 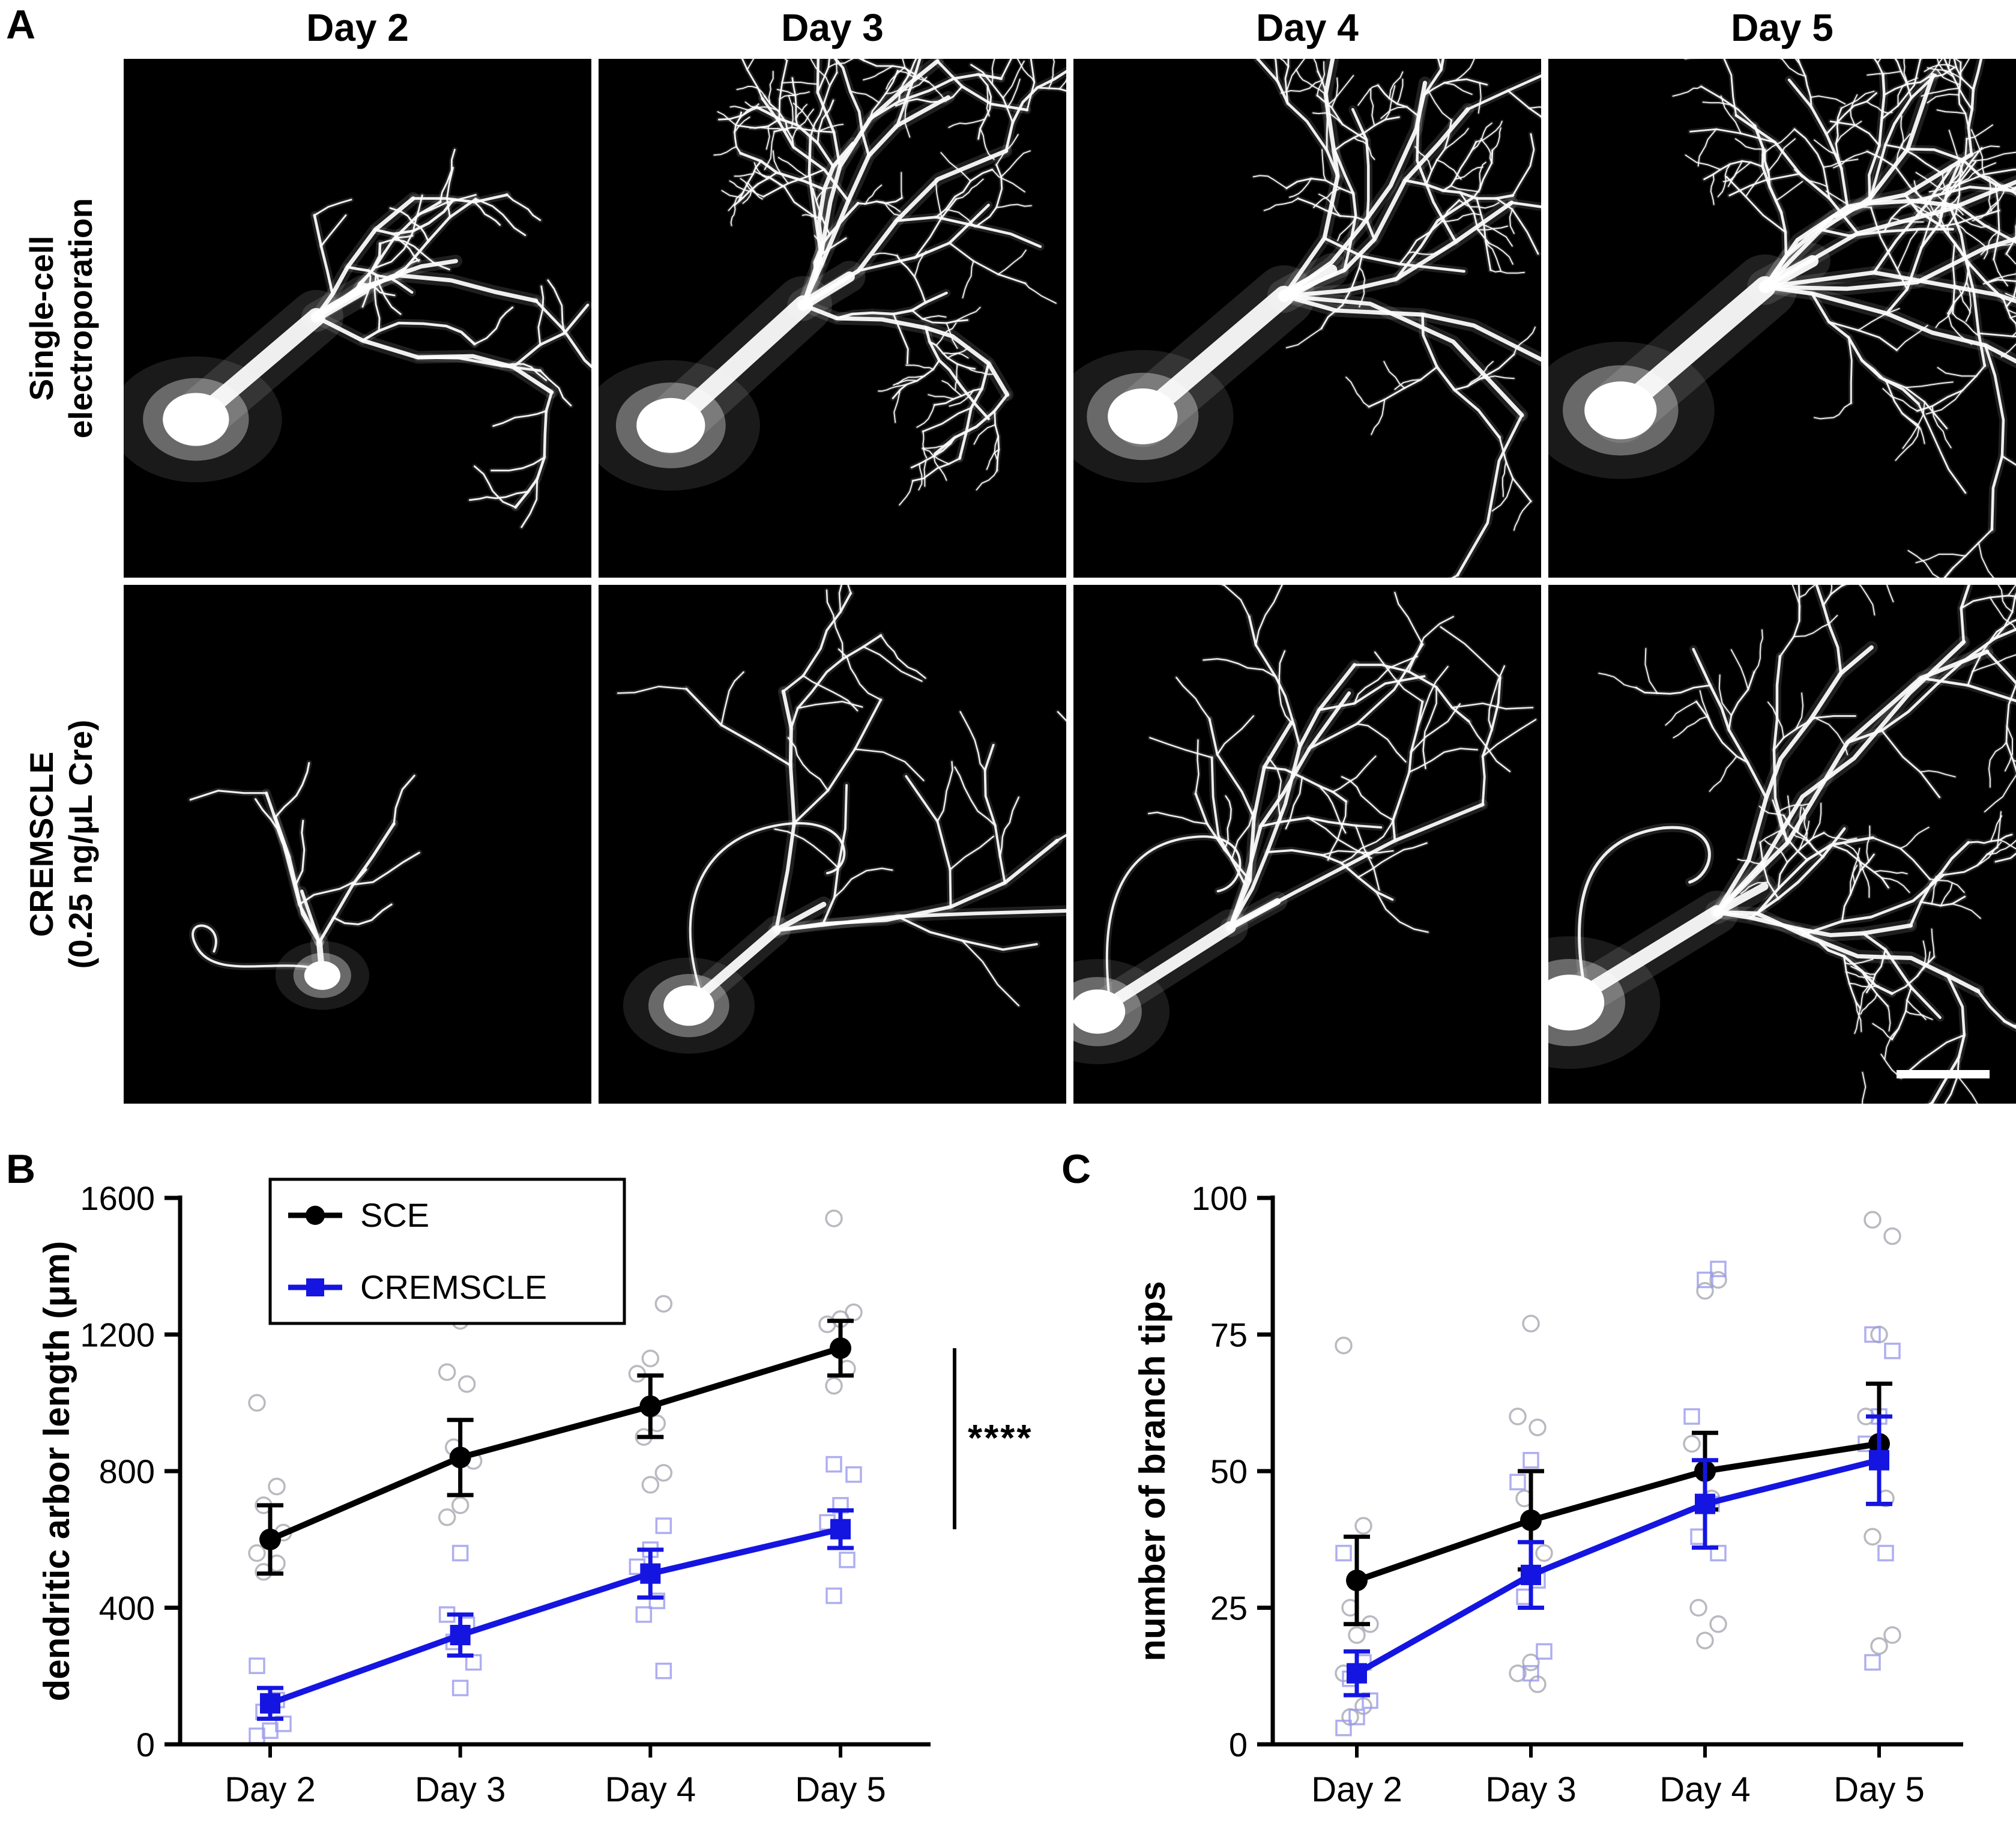 I want to click on legend-box, so click(x=447, y=1252).